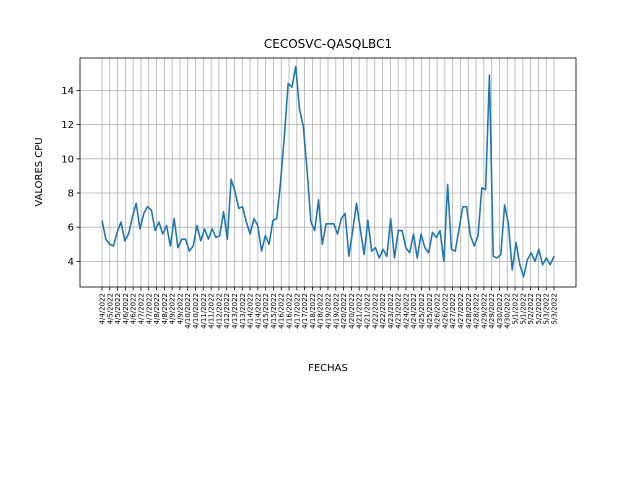 Image resolution: width=640 pixels, height=480 pixels. I want to click on y-tick-label: 12, so click(67, 125).